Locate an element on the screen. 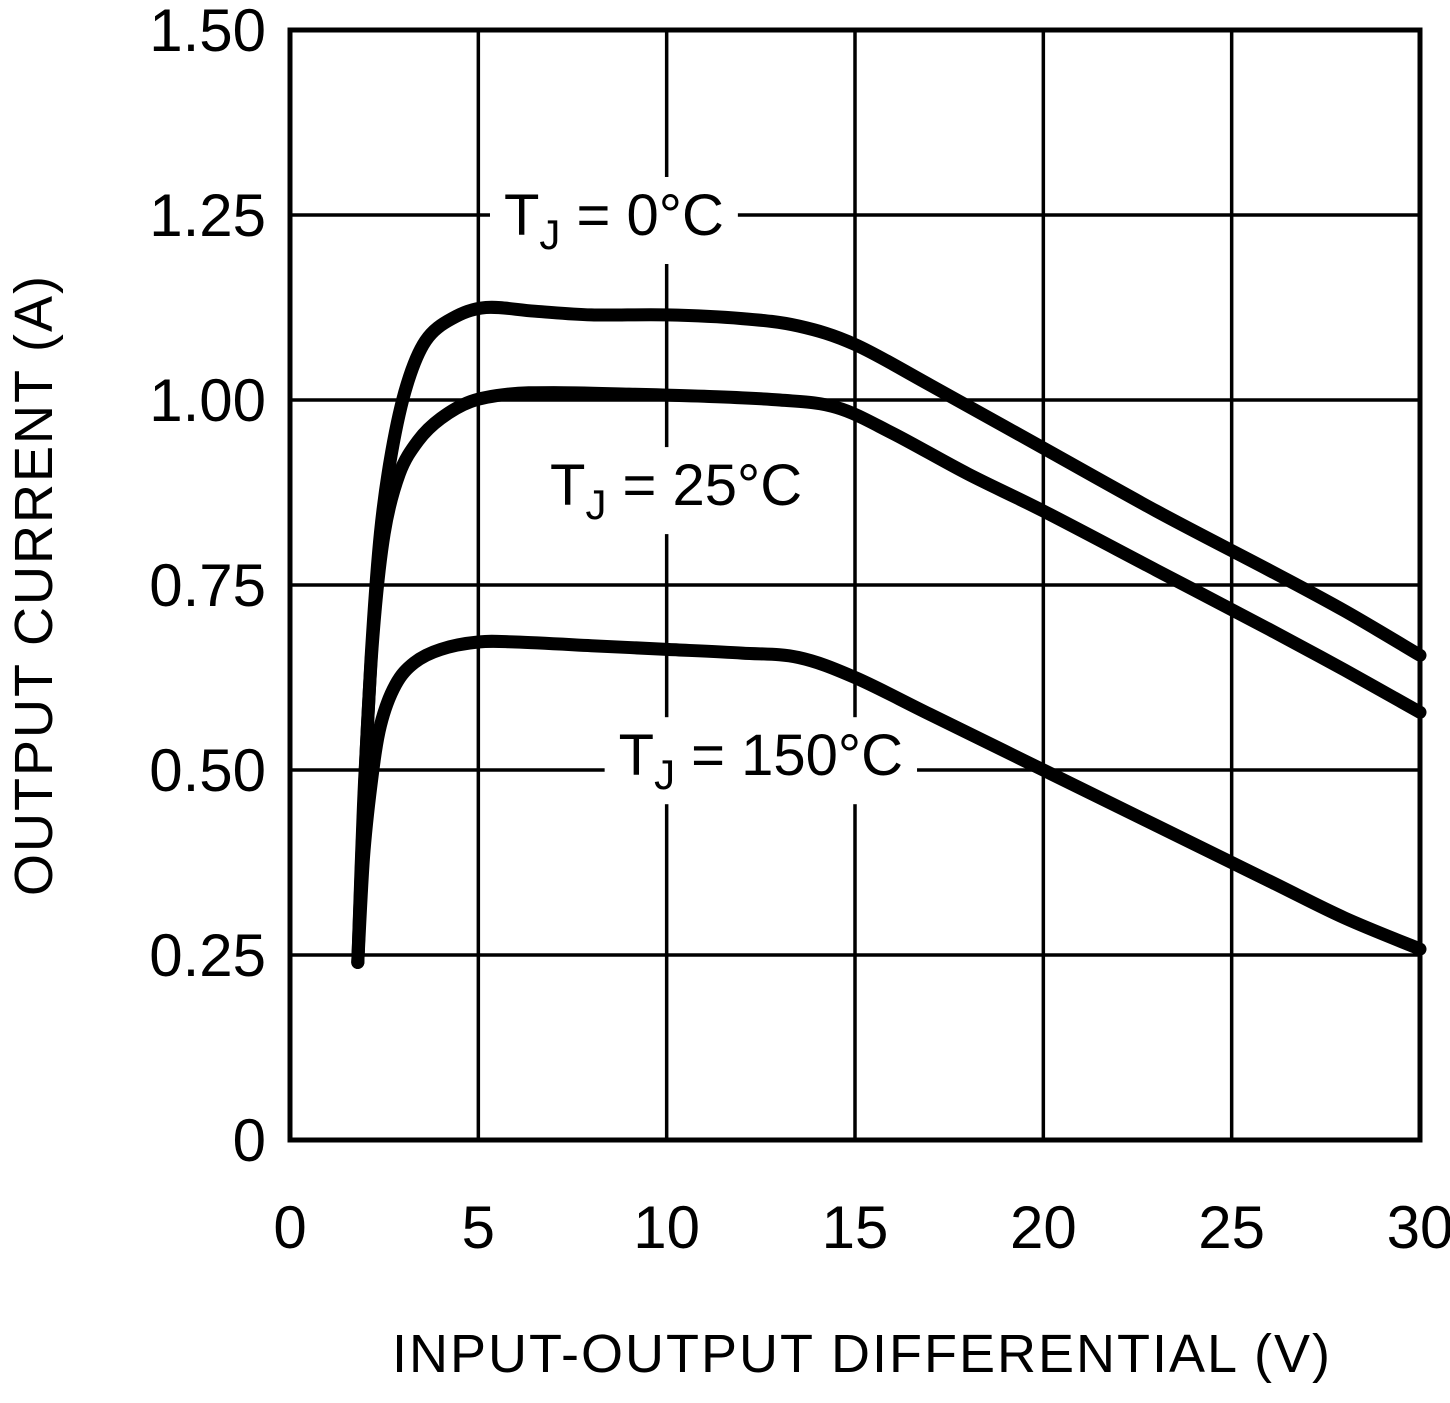  y-tick-label: 0 is located at coordinates (249, 1140).